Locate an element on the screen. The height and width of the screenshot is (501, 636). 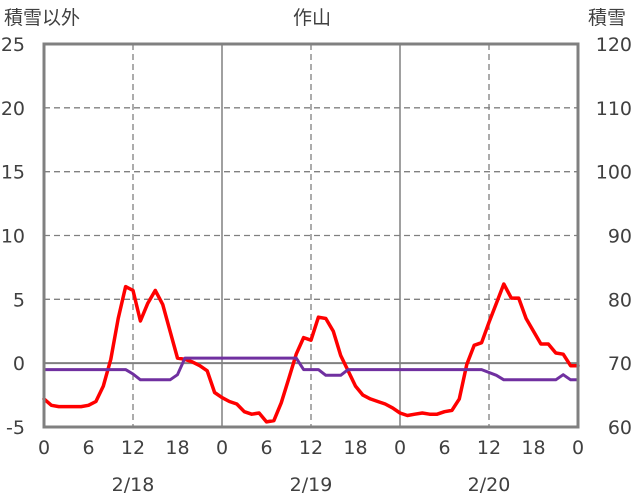
left-y-tick-label: 20 is located at coordinates (13, 109).